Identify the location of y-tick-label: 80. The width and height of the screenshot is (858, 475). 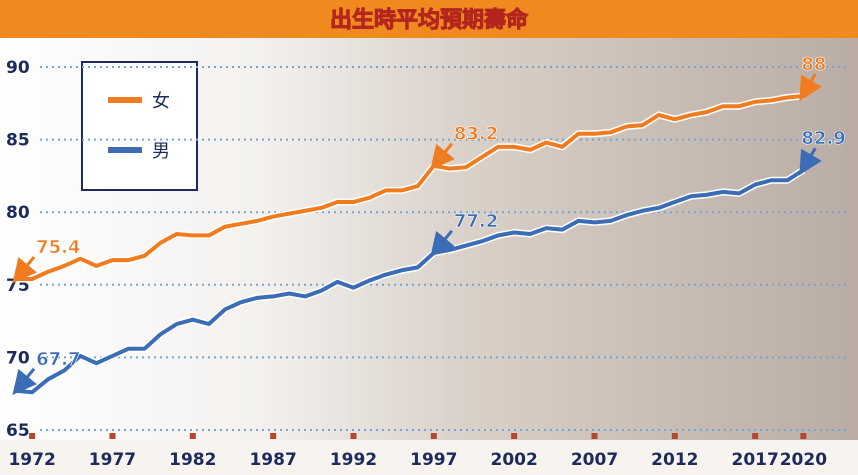
(18, 213).